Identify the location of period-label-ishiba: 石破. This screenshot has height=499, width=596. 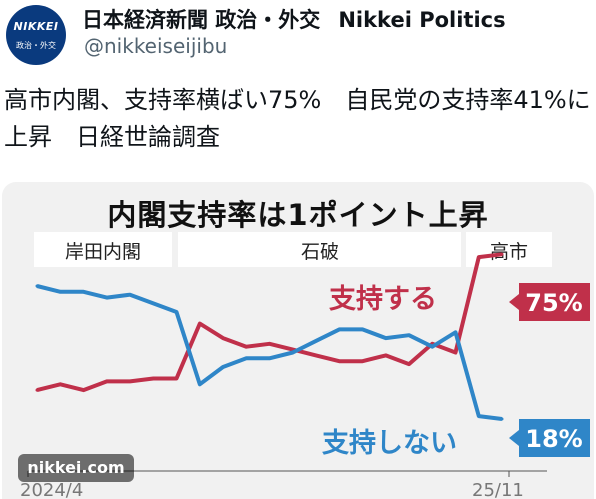
(320, 252).